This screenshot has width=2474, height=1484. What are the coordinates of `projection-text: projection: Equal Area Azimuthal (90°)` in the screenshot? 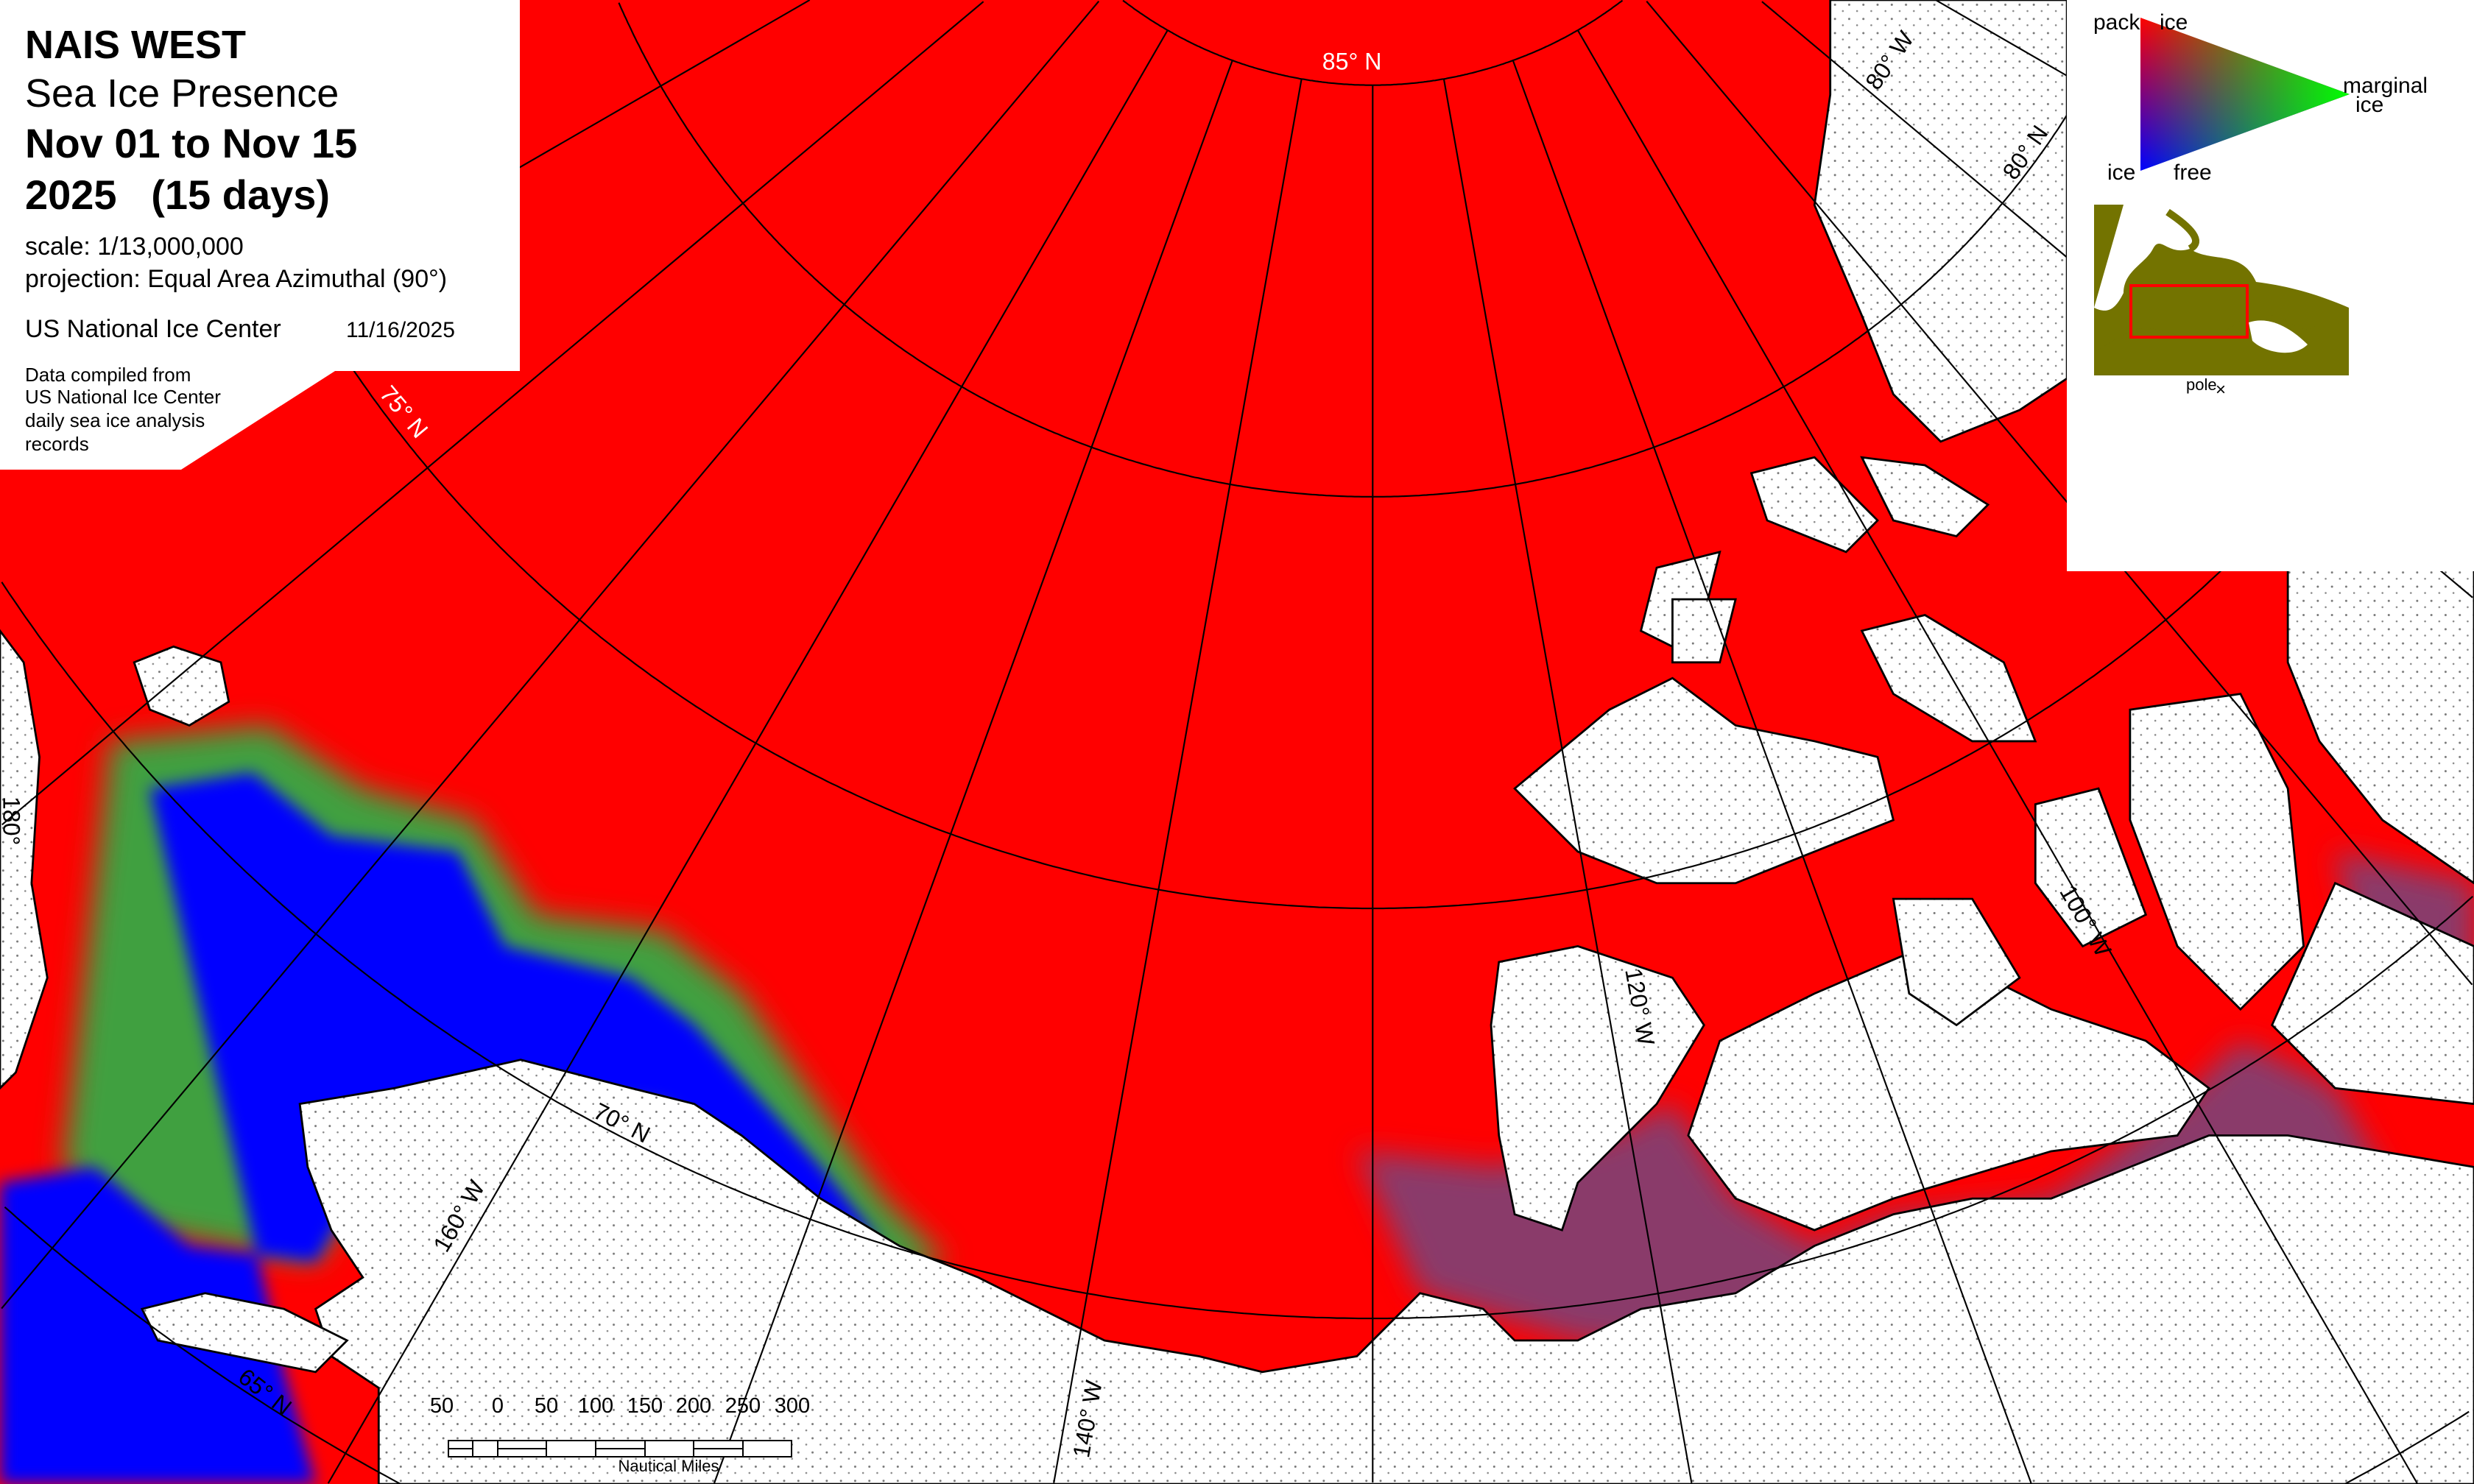 It's located at (236, 279).